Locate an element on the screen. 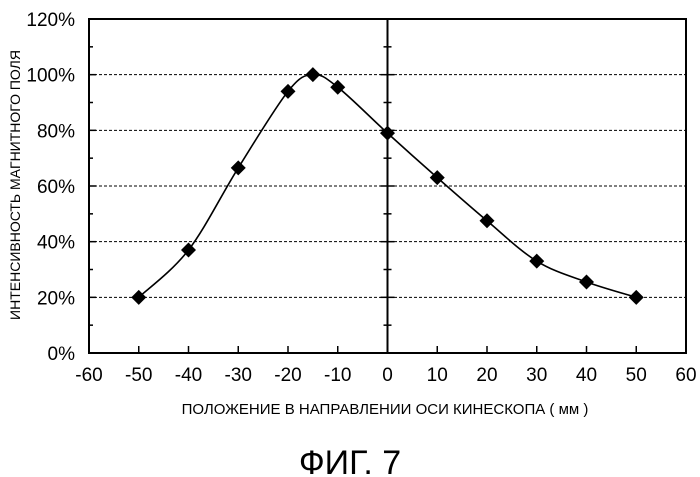  y-axis-label: ИНТЕНСИВНОСТЬ МАГНИТНОГО ПОЛЯ is located at coordinates (15, 185).